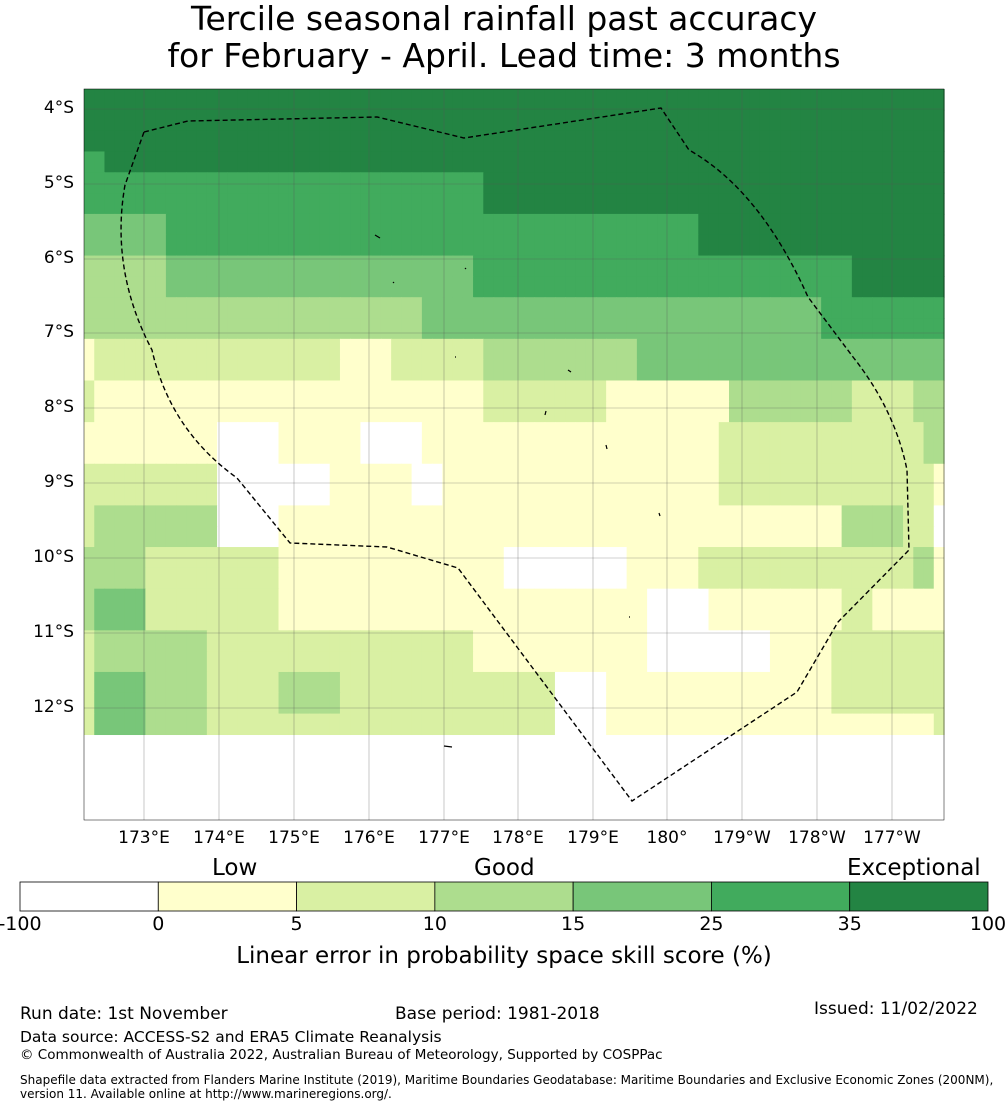 The width and height of the screenshot is (1008, 1110). I want to click on island, so click(465, 268).